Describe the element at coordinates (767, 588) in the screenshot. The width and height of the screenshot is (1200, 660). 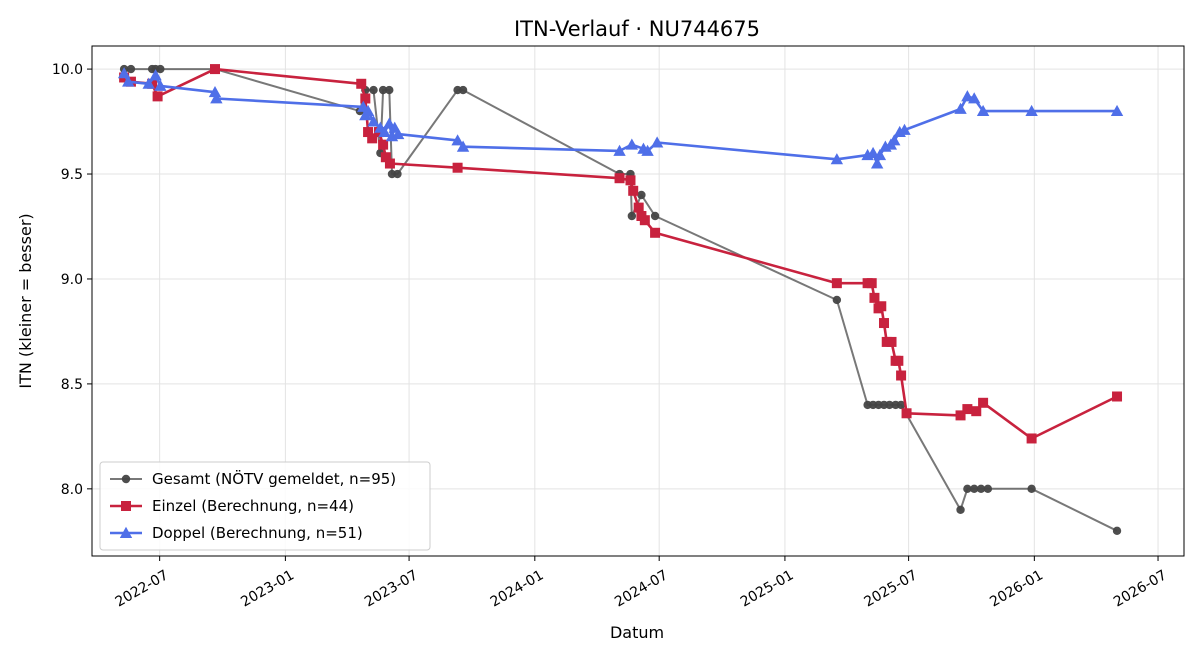
I see `x-tick-label: 2025-01` at that location.